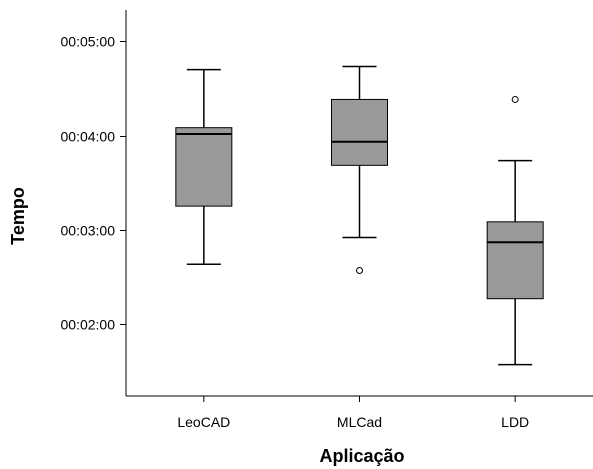 The width and height of the screenshot is (593, 469). I want to click on y-tick-label-1: 00:03:00, so click(88, 231).